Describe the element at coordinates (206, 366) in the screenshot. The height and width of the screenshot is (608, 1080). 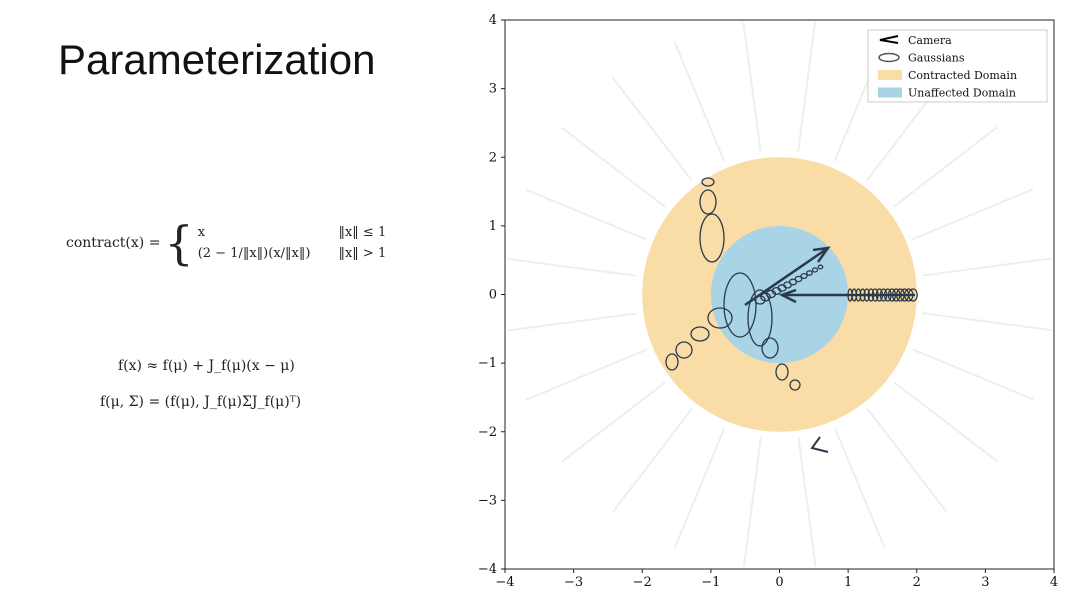
I see `taylor-equation: f(x) ≈ f(μ) + J_f(μ)(x − μ)` at that location.